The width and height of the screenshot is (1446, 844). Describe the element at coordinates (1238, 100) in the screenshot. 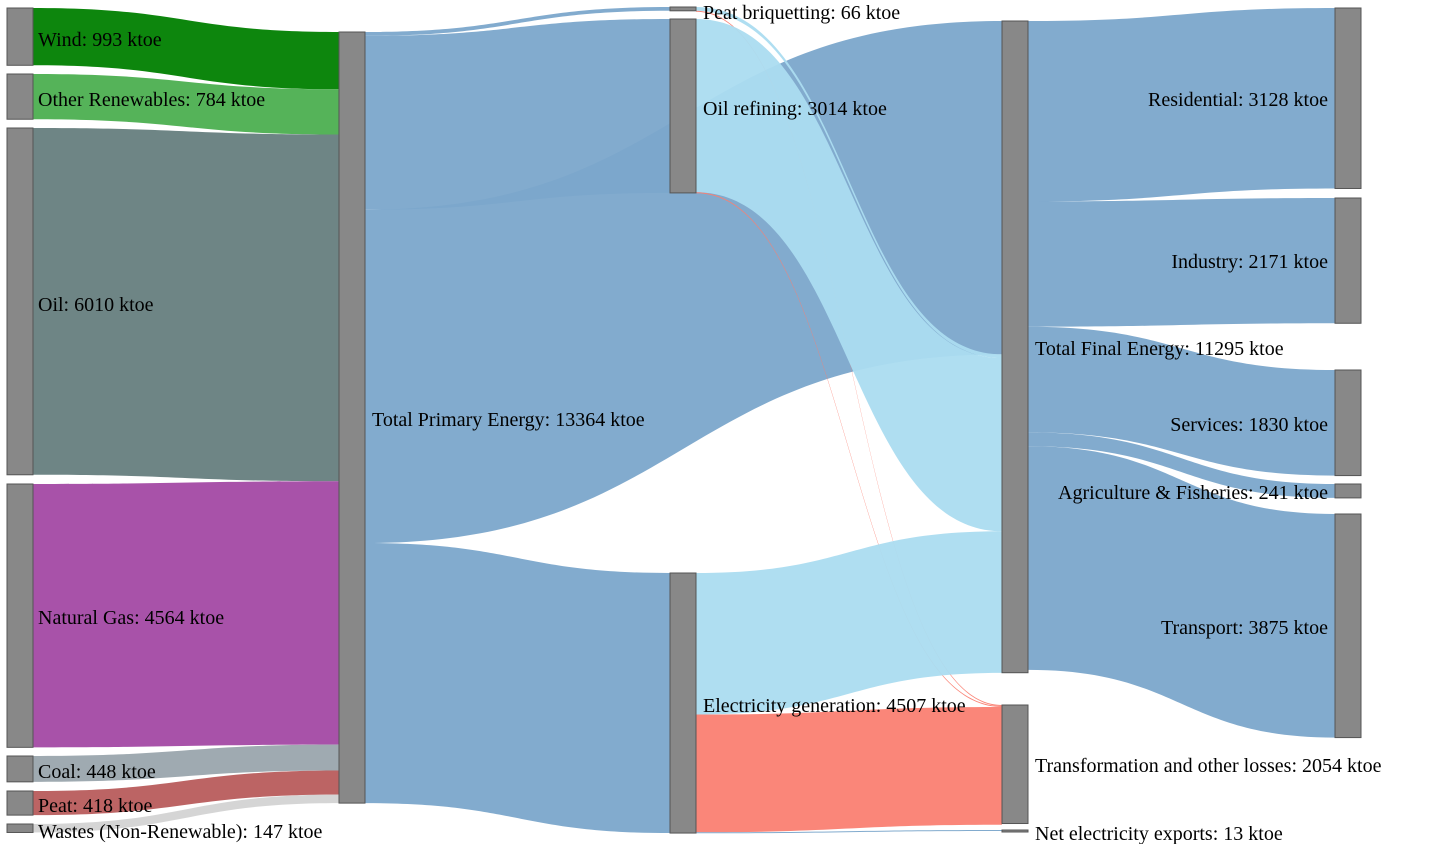

I see `sankey-label-residential: Residential: 3128 ktoe` at that location.